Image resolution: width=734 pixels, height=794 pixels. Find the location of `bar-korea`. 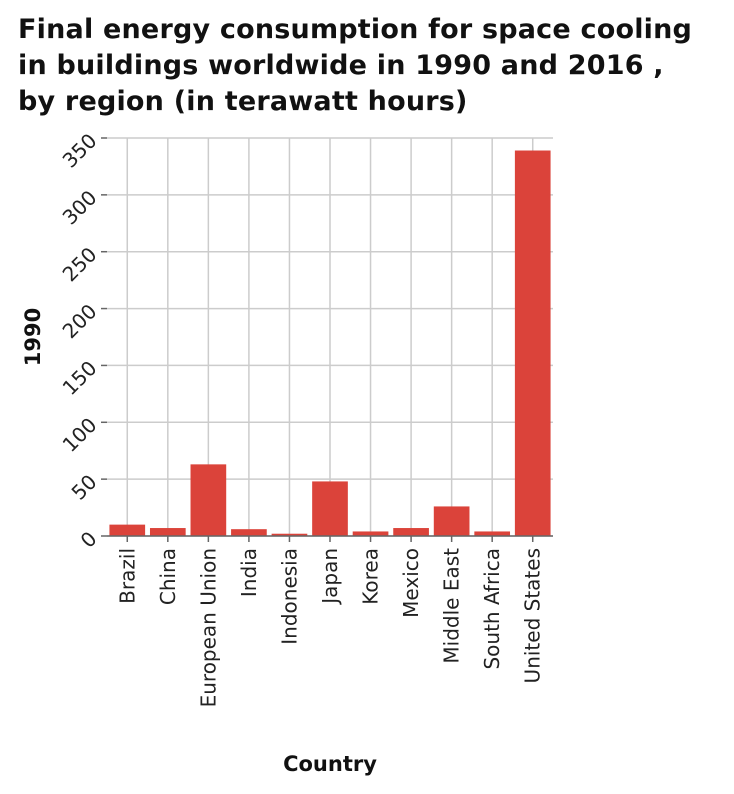

bar-korea is located at coordinates (370, 533).